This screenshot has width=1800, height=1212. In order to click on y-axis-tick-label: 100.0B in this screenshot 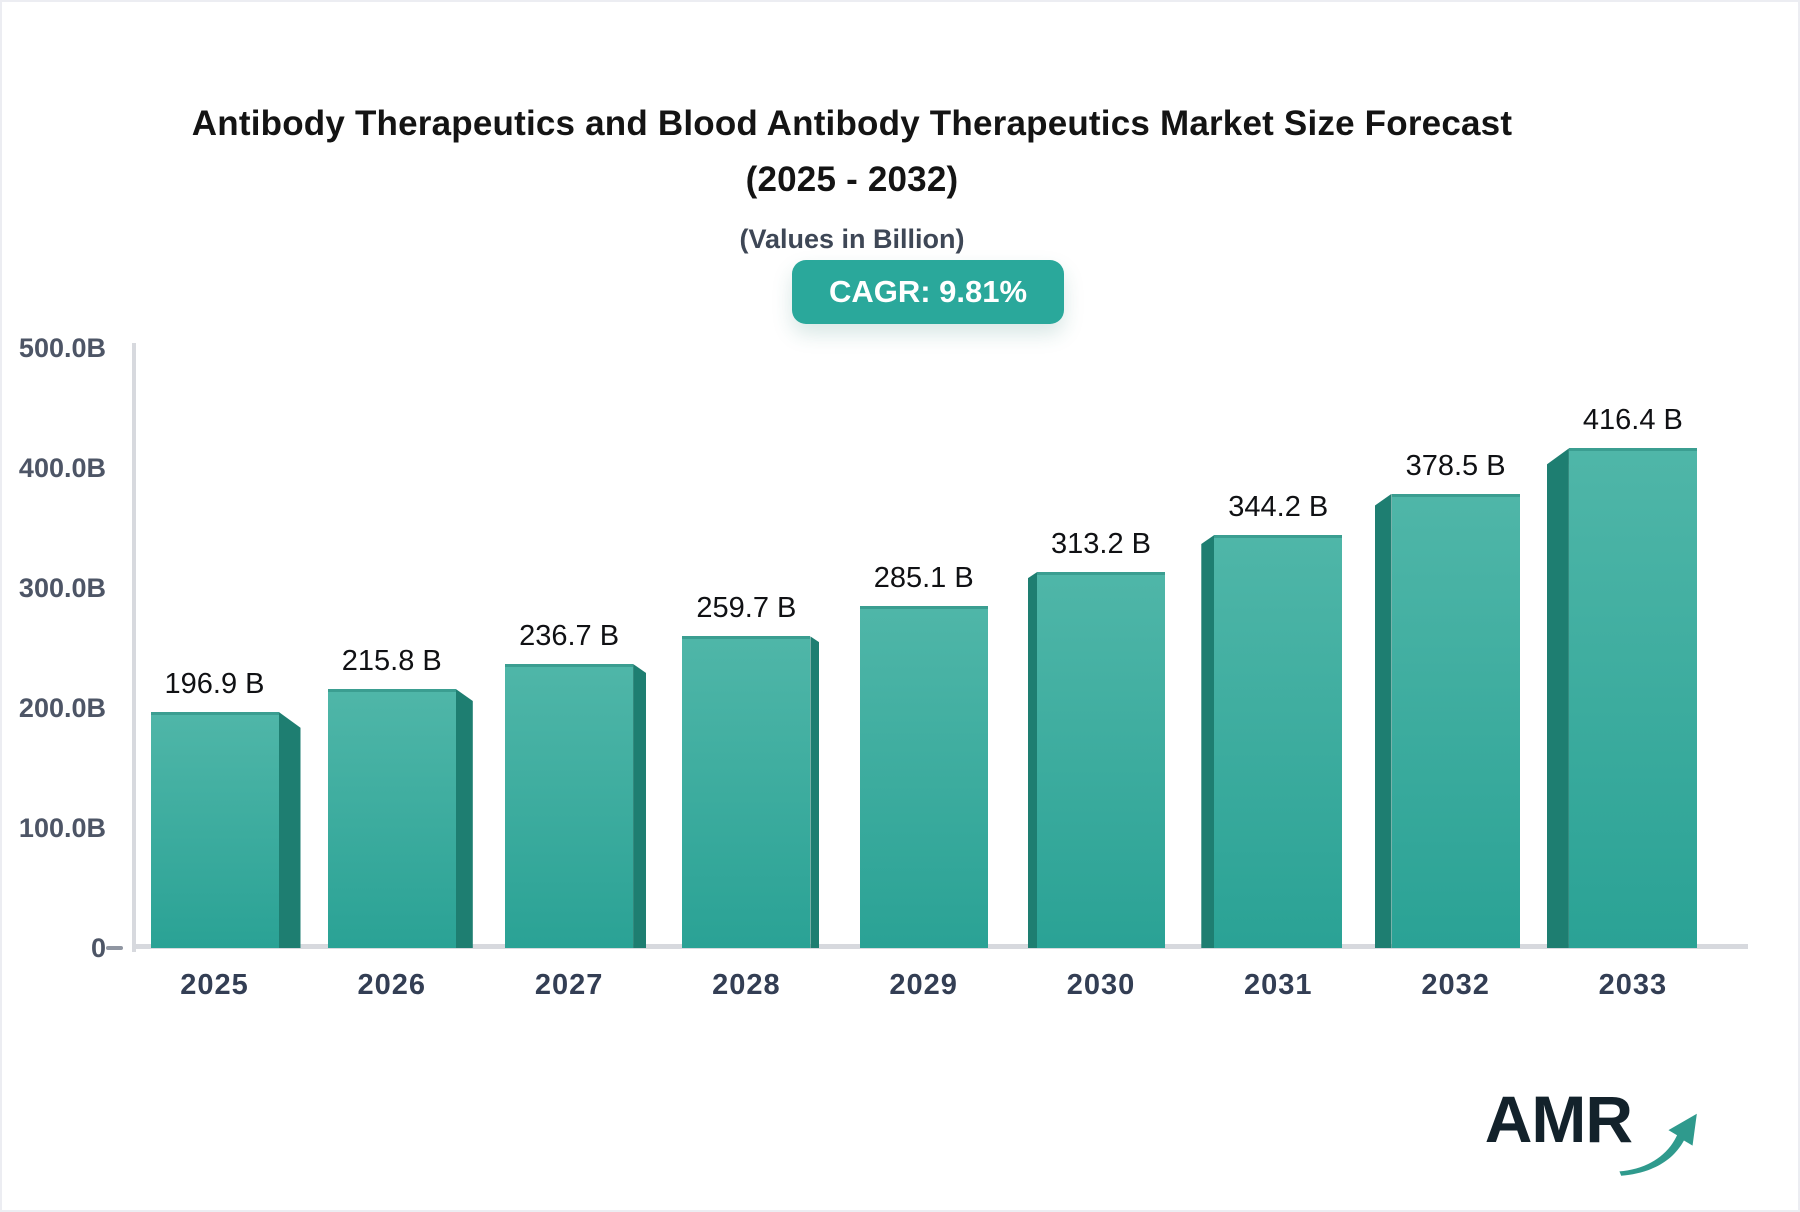, I will do `click(62, 828)`.